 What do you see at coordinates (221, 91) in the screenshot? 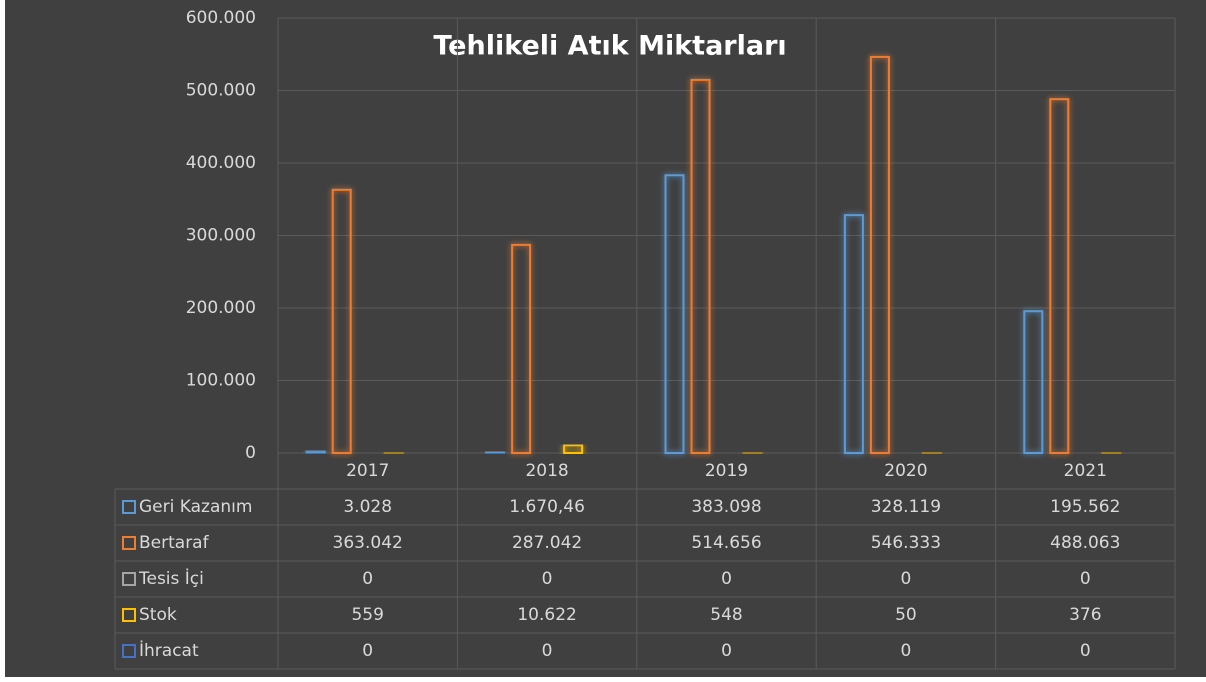
I see `y-tick-label: 500.000` at bounding box center [221, 91].